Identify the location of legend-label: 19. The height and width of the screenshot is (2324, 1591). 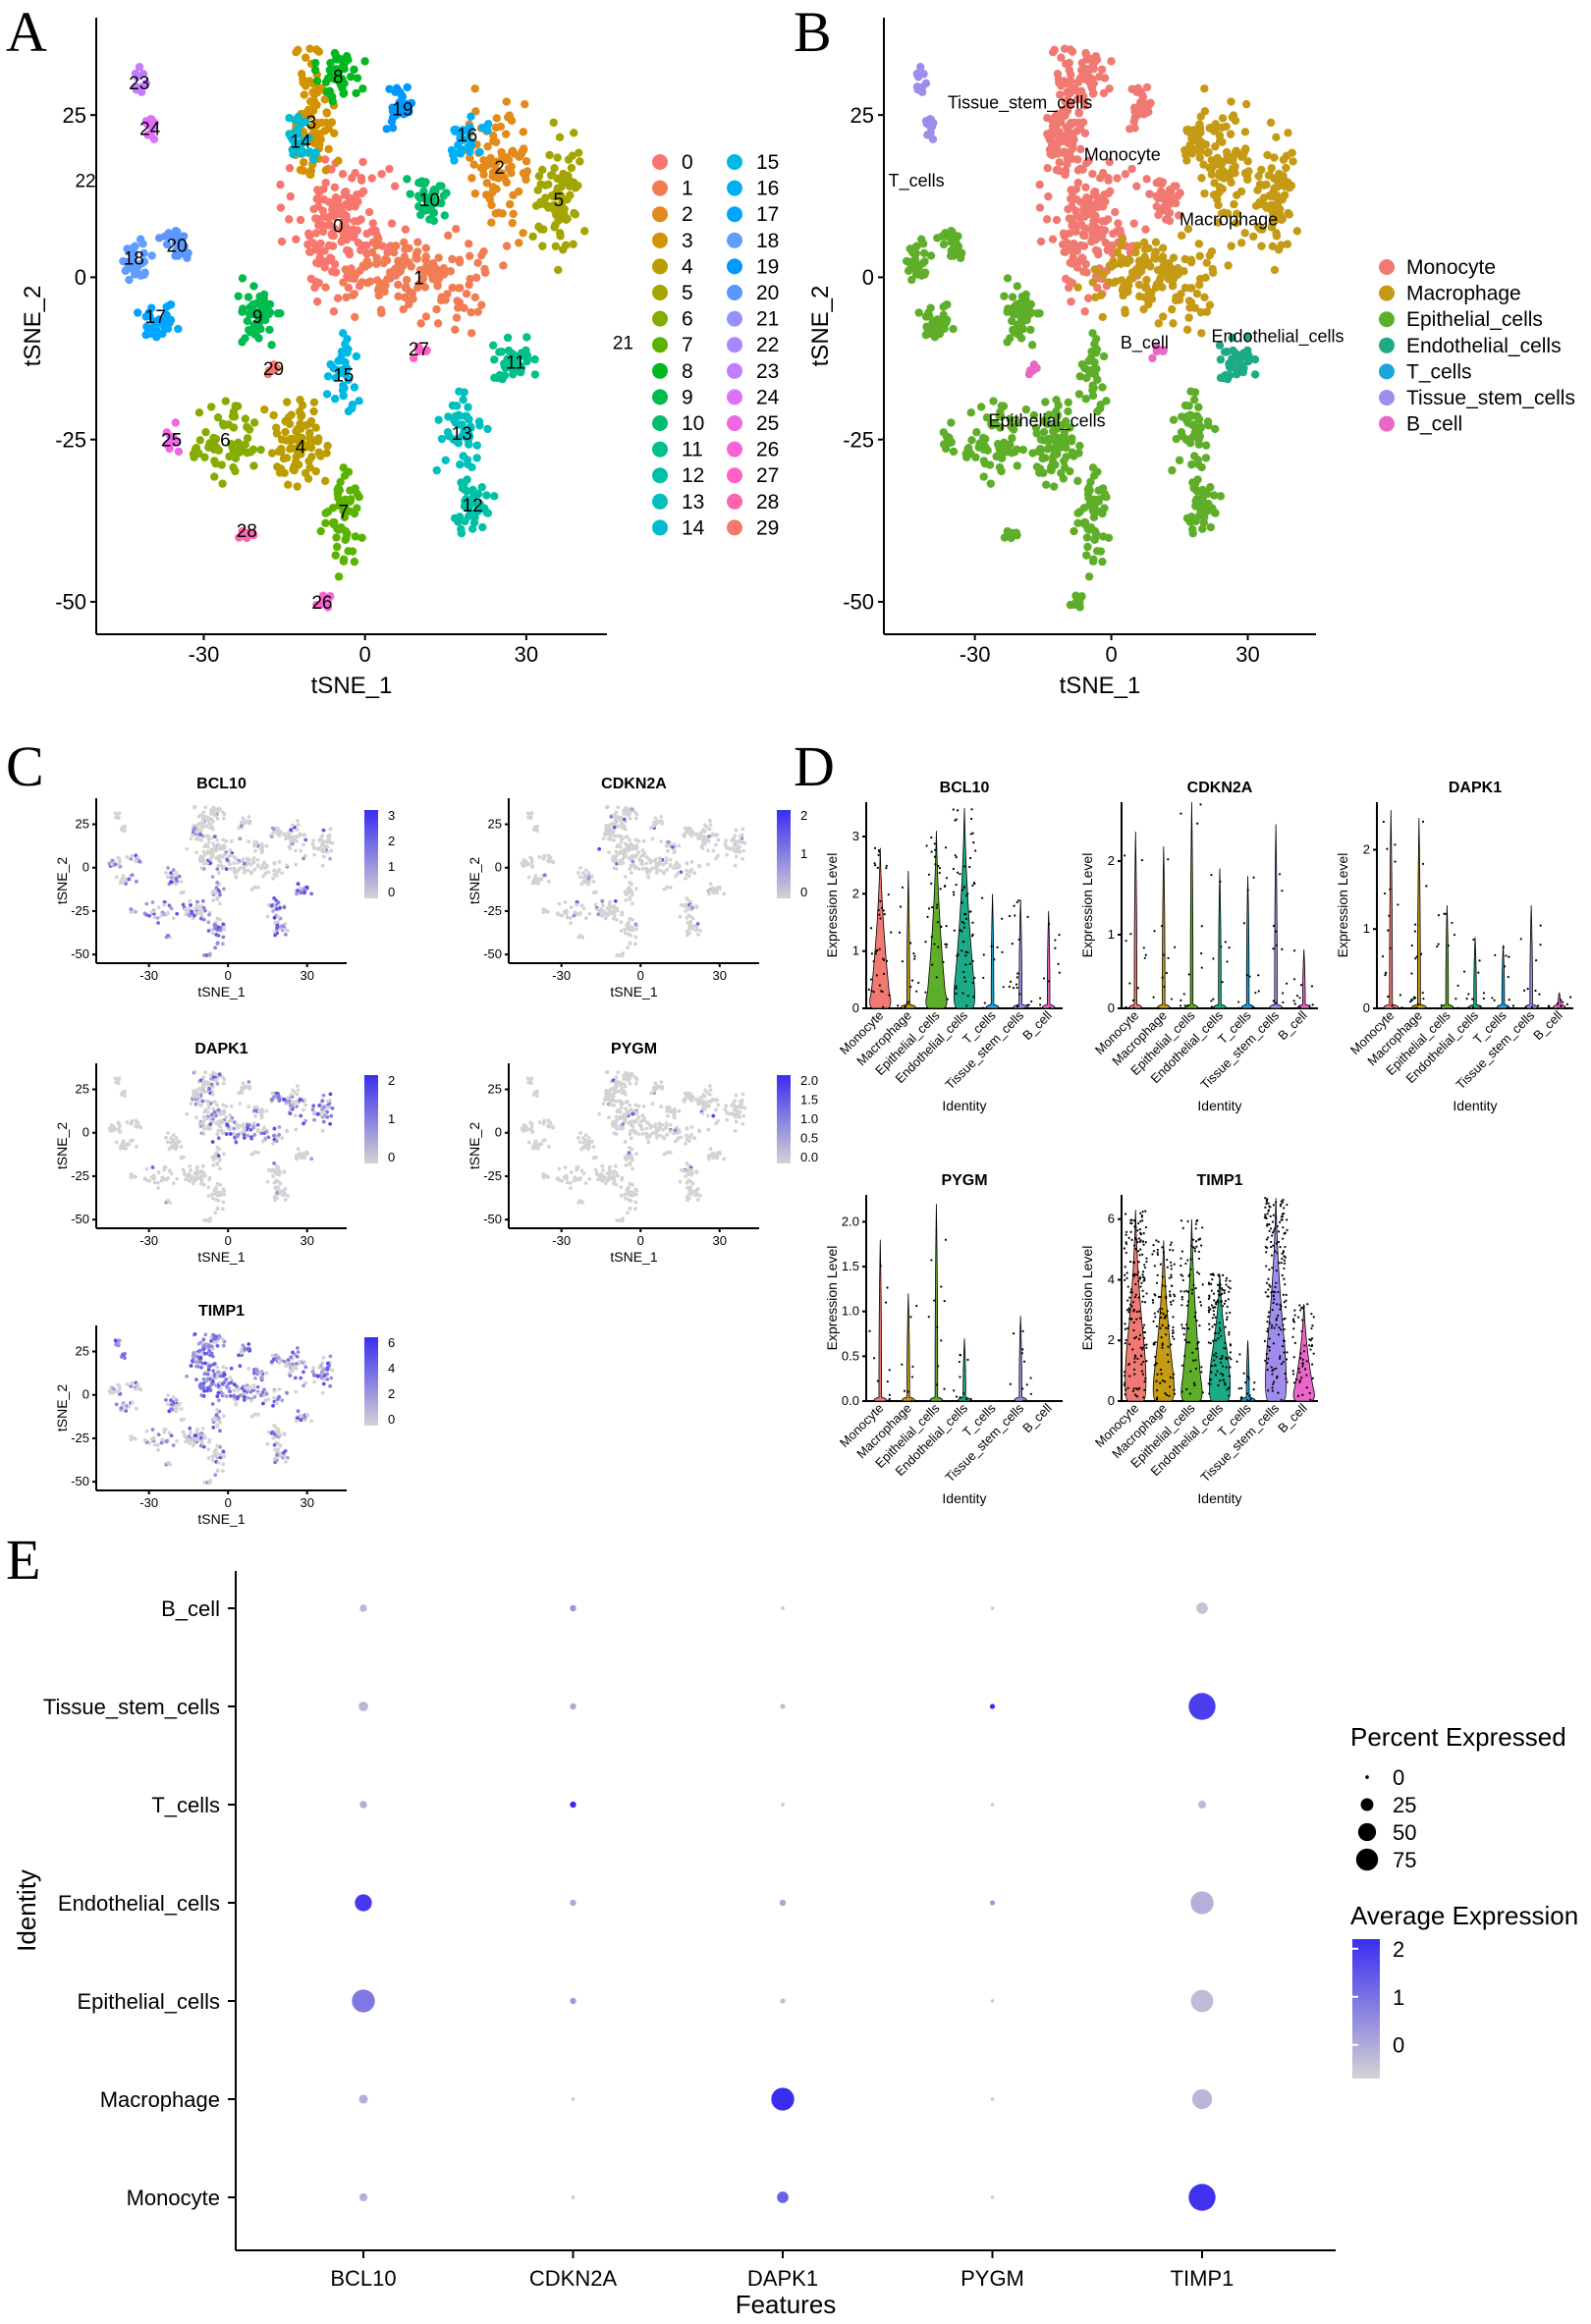
(767, 266).